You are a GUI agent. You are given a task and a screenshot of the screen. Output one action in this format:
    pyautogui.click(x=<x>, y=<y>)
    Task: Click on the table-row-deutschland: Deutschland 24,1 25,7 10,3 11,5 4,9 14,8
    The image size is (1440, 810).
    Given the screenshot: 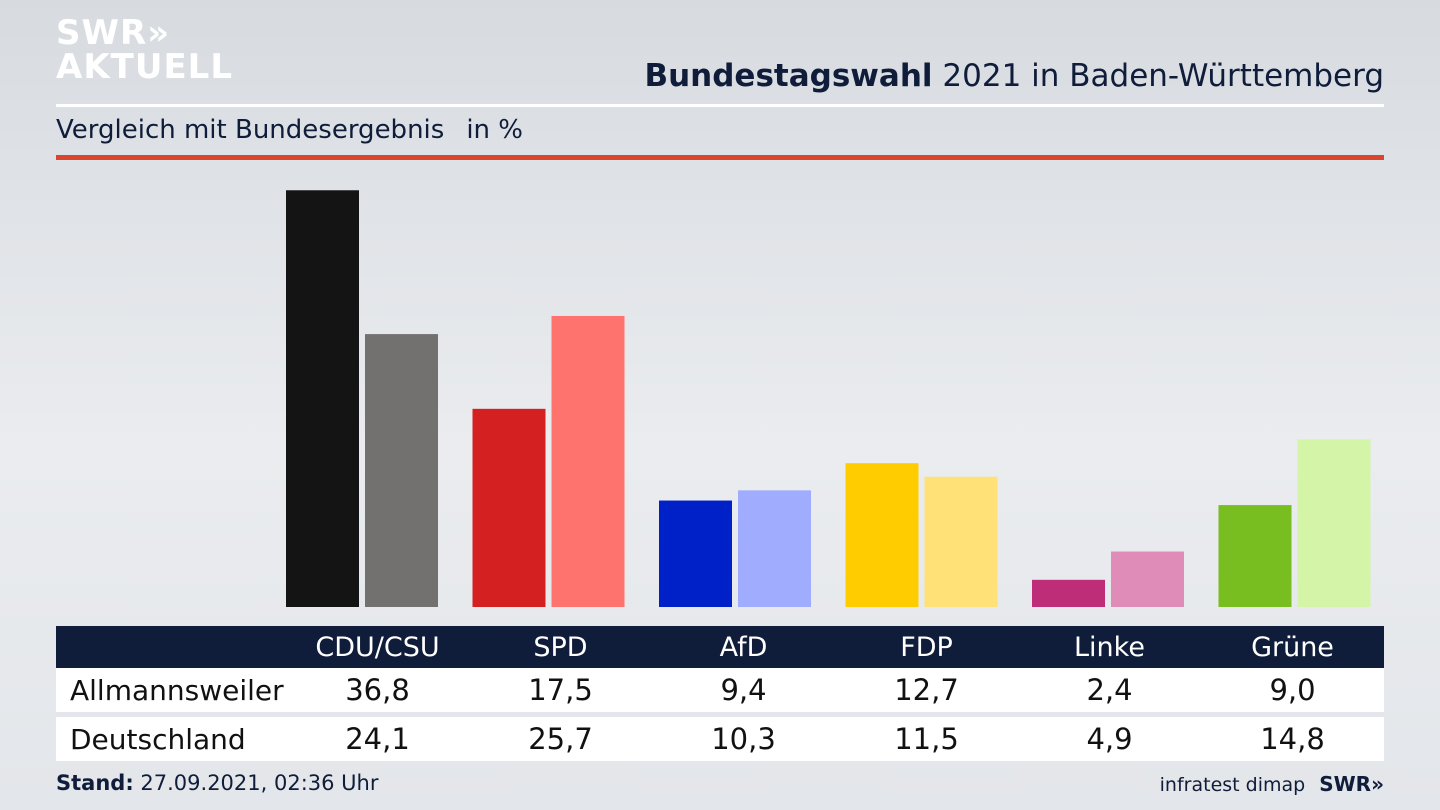 What is the action you would take?
    pyautogui.click(x=720, y=739)
    